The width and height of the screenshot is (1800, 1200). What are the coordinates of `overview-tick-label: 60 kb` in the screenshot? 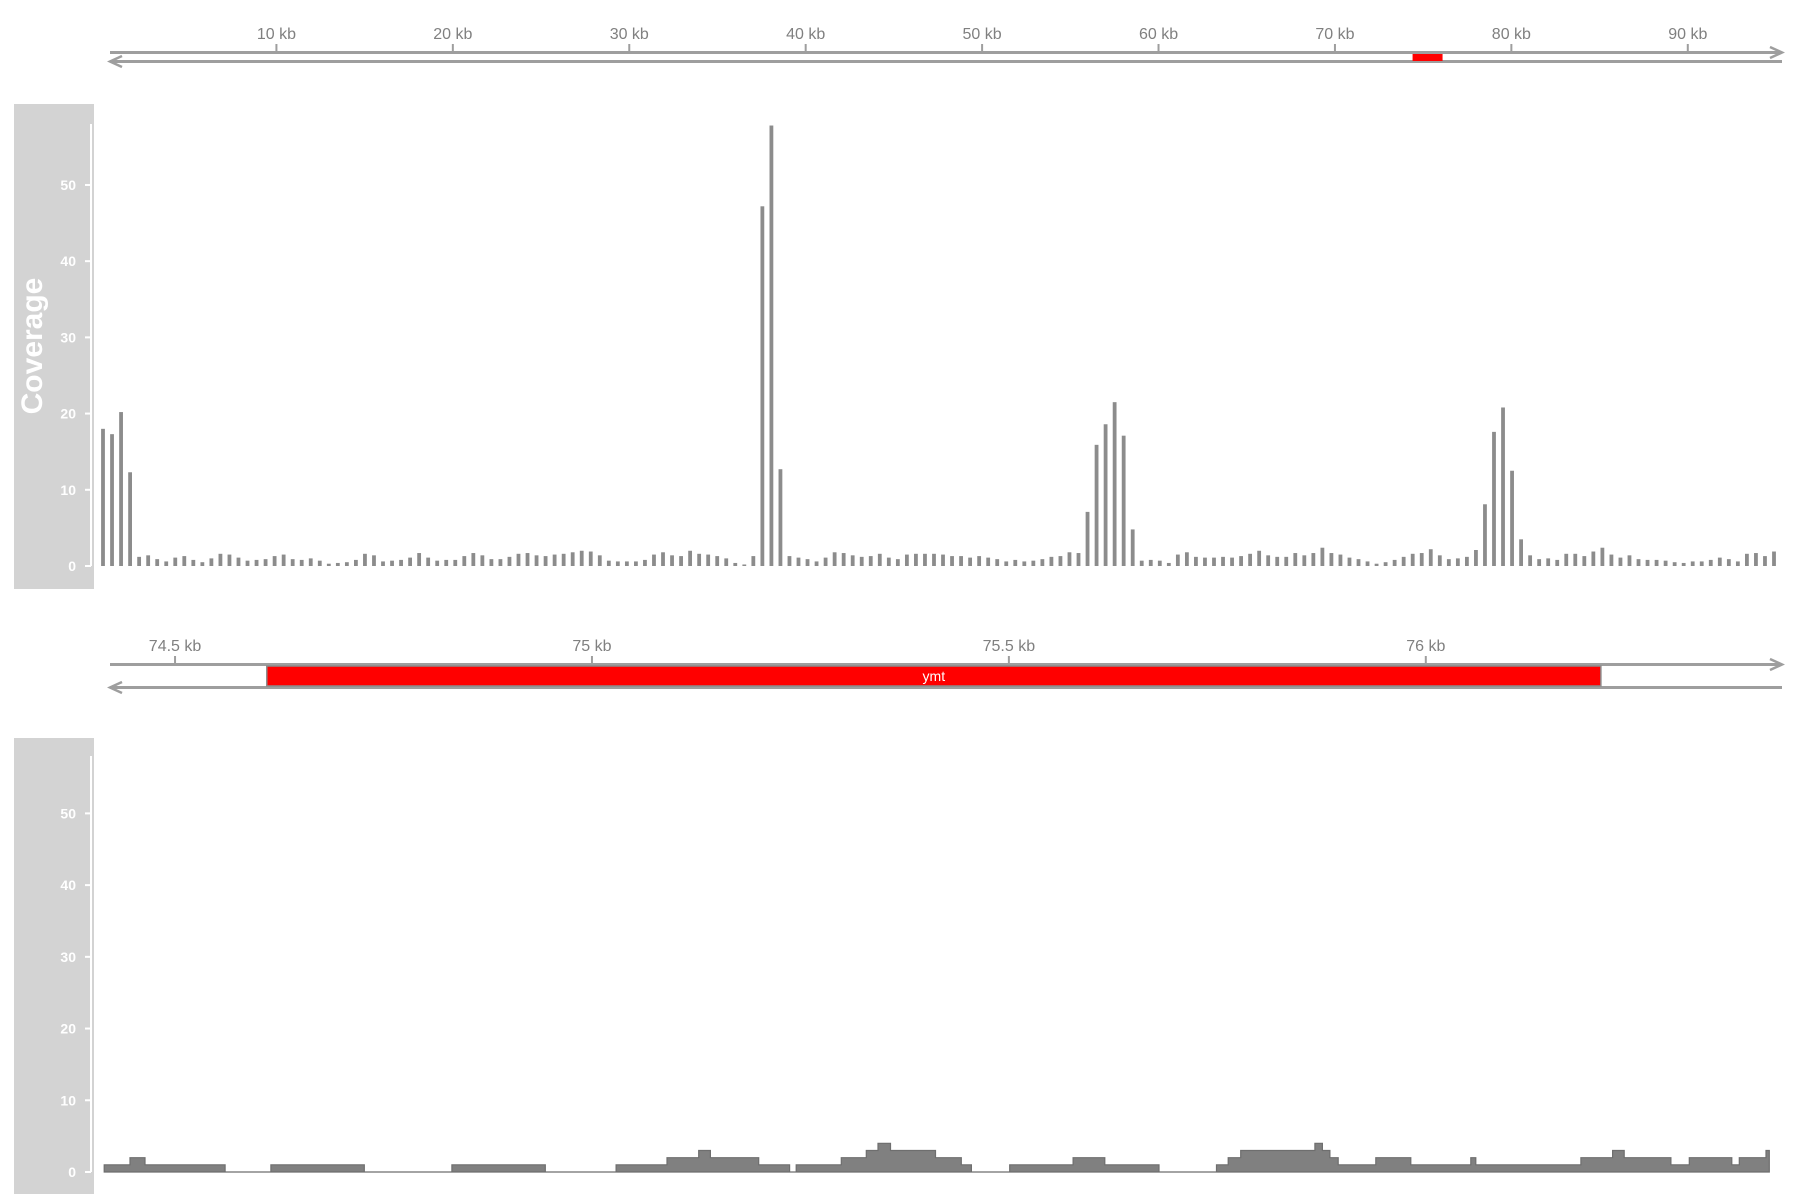 It's located at (1158, 34).